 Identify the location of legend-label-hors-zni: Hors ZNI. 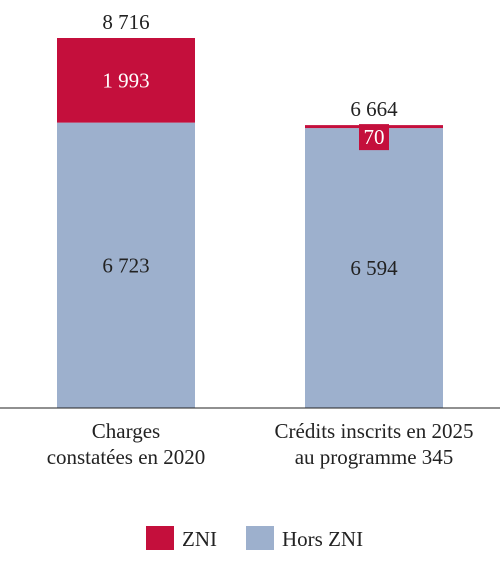
(322, 539).